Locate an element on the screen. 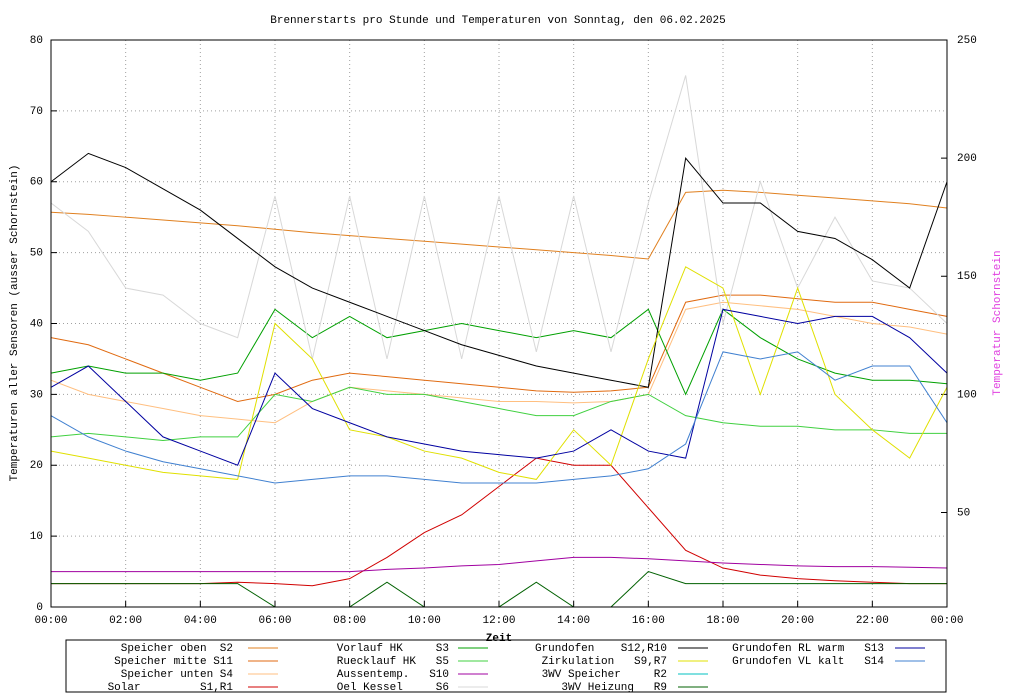 The height and width of the screenshot is (700, 1024). y-tick-label: 80 is located at coordinates (36, 41).